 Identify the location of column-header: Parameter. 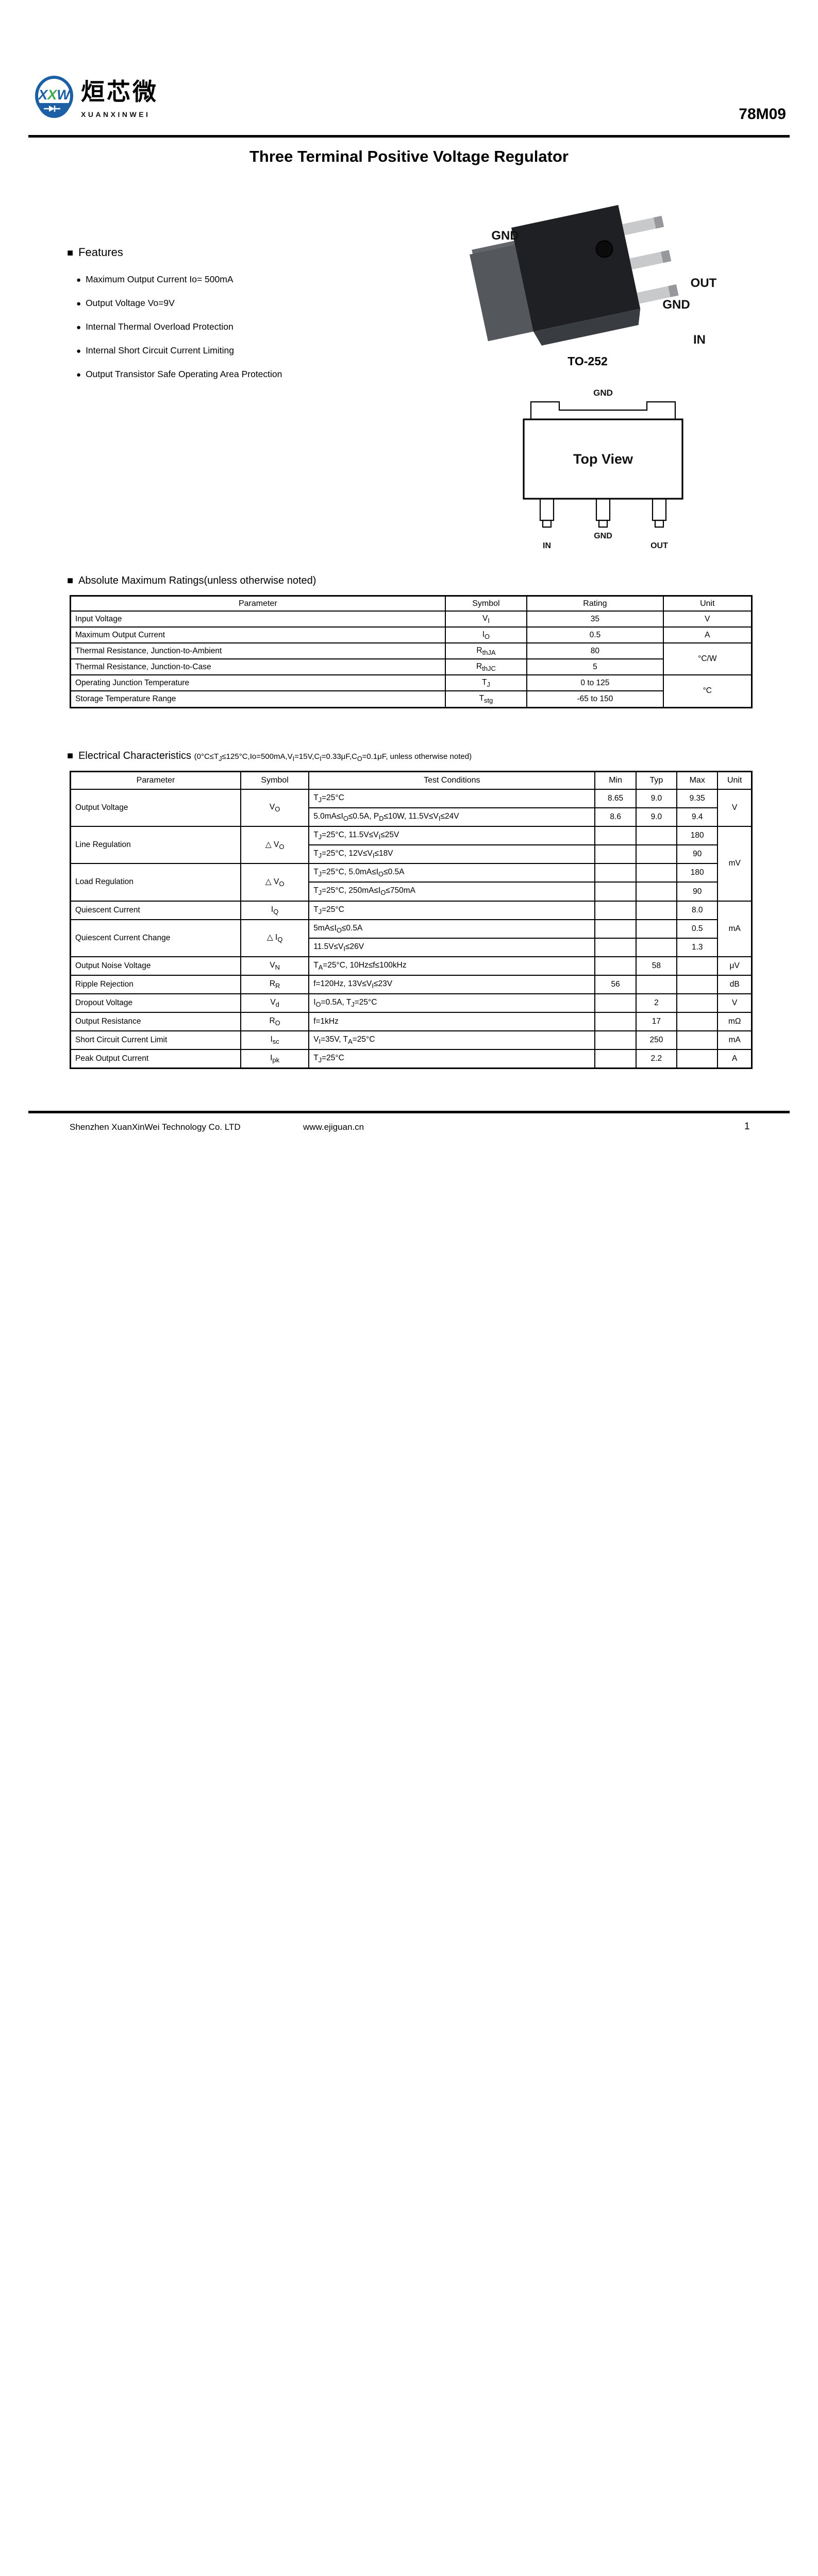
(155, 780).